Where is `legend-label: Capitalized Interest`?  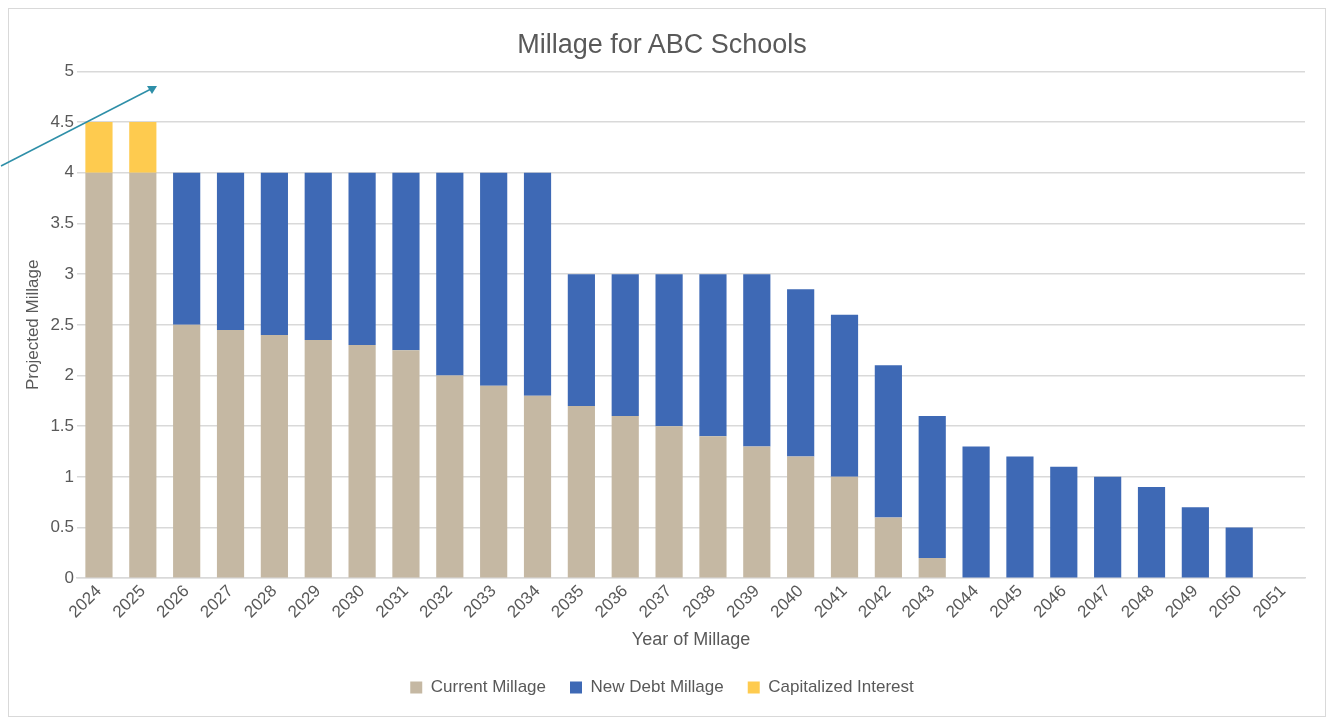 legend-label: Capitalized Interest is located at coordinates (841, 687).